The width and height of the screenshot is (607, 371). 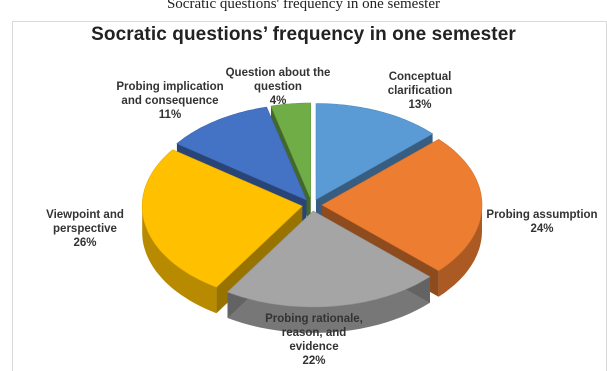 What do you see at coordinates (314, 333) in the screenshot?
I see `label-probing-rationale-line2: reason, and` at bounding box center [314, 333].